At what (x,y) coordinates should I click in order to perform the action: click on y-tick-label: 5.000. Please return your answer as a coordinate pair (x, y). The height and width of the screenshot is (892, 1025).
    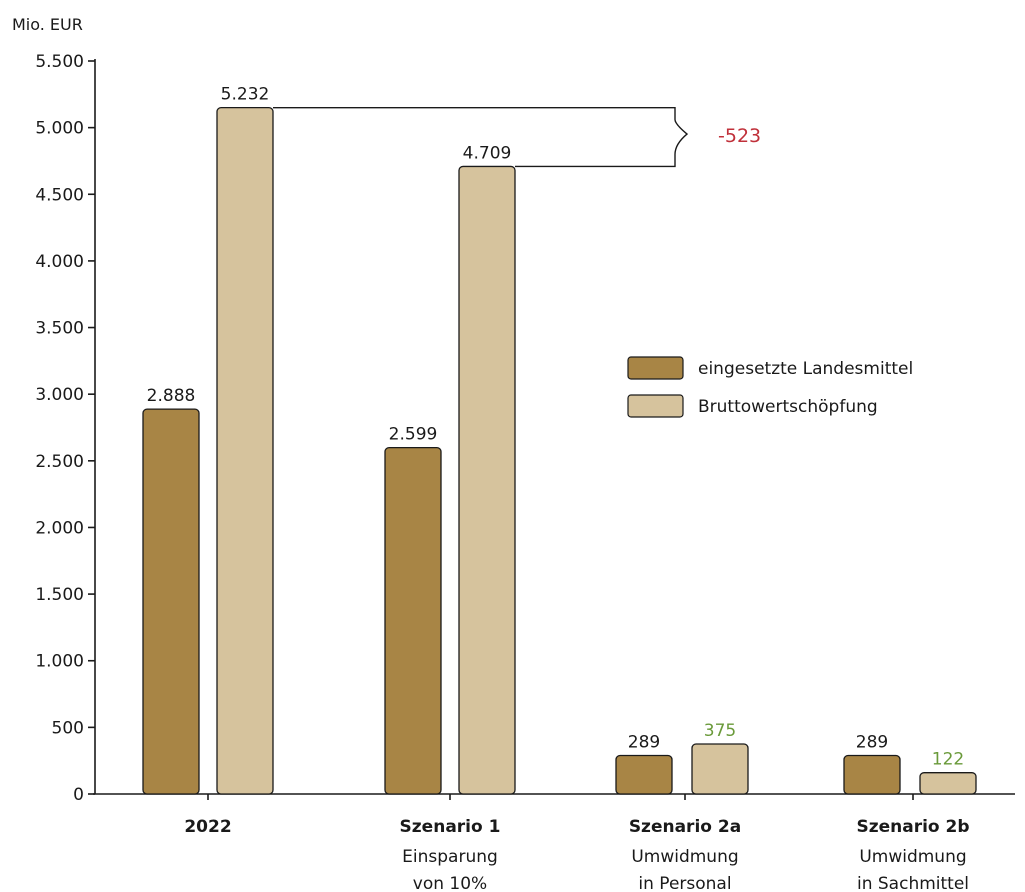
    Looking at the image, I should click on (59, 129).